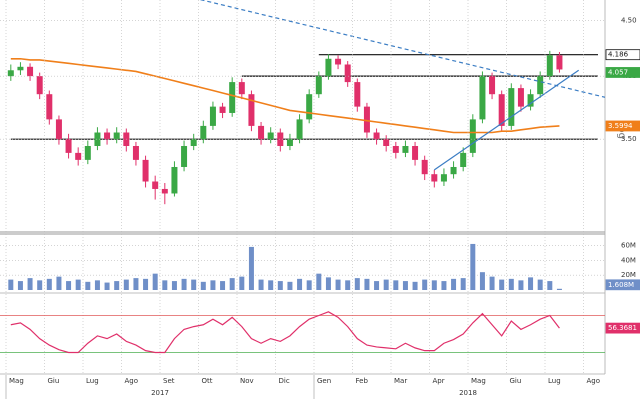 The image size is (640, 400). I want to click on x-tick-label: Set, so click(169, 381).